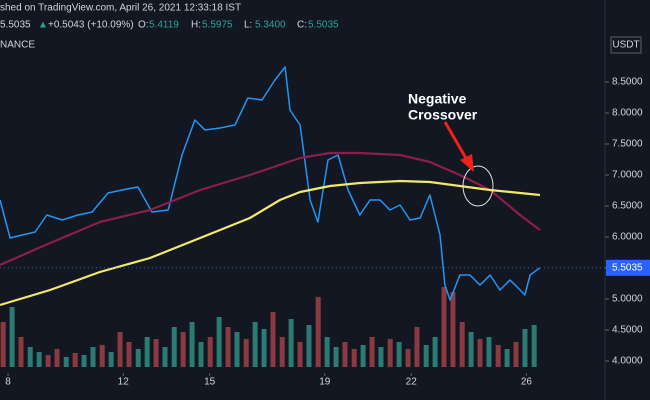 The height and width of the screenshot is (400, 650). Describe the element at coordinates (467, 163) in the screenshot. I see `arrow-head` at that location.